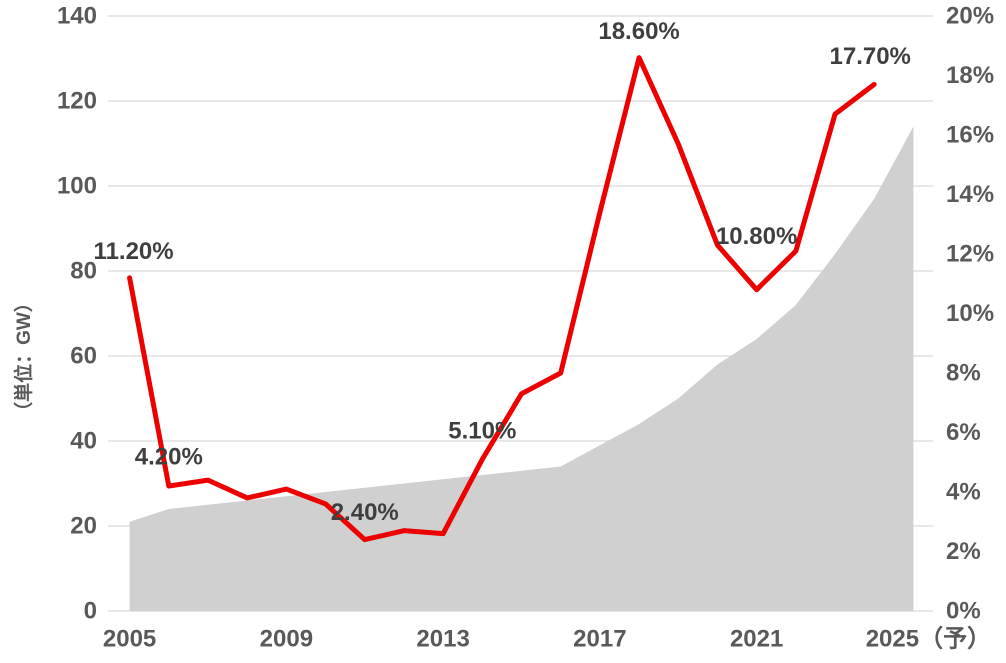 The height and width of the screenshot is (663, 1006). Describe the element at coordinates (442, 638) in the screenshot. I see `x-tick-label: 2013` at that location.